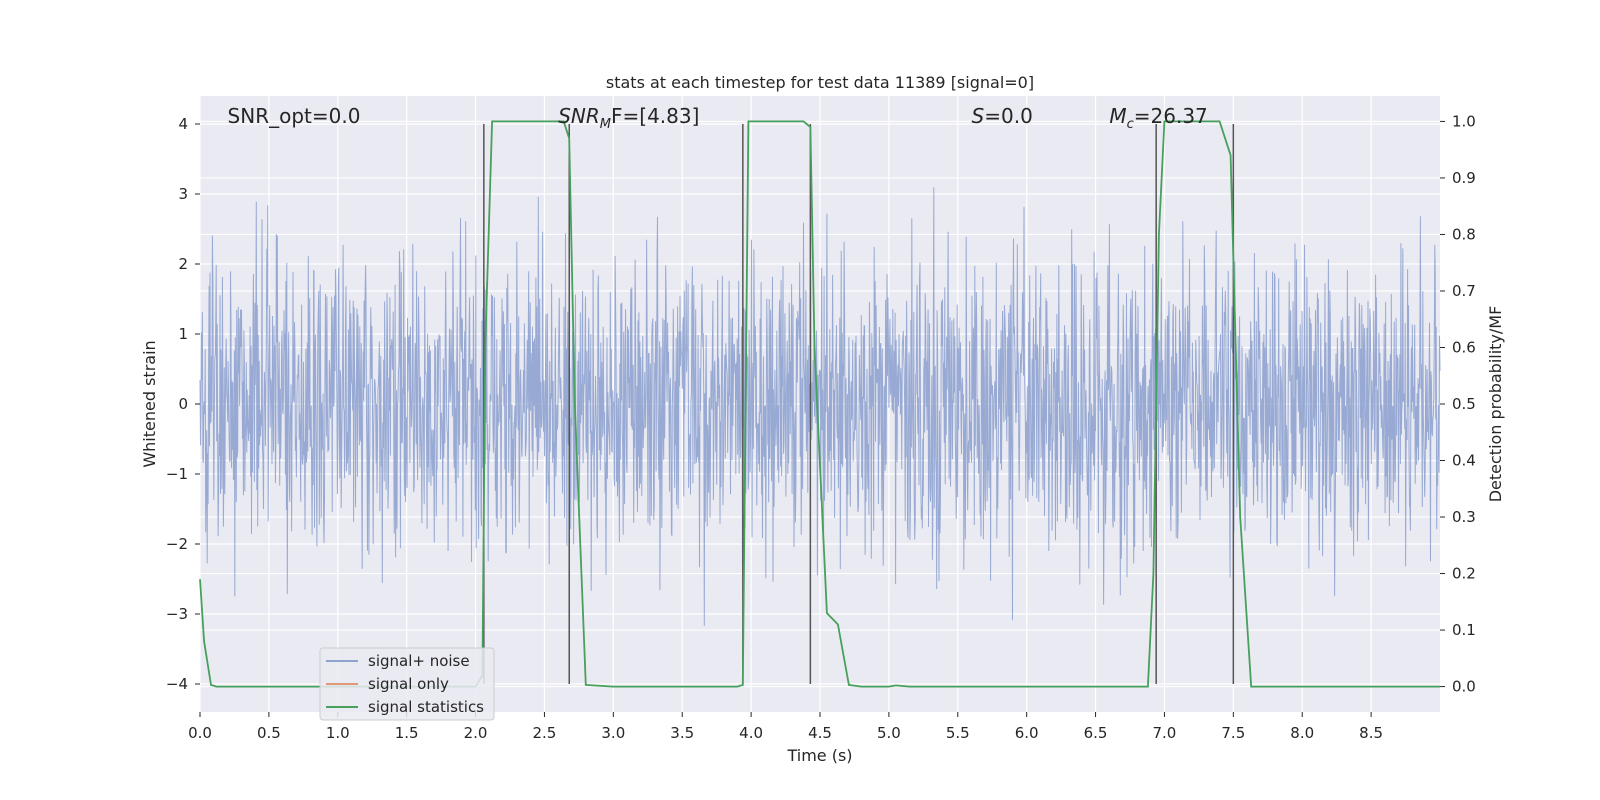 The image size is (1600, 800). Describe the element at coordinates (1171, 116) in the screenshot. I see `annotation-text: =26.37` at that location.